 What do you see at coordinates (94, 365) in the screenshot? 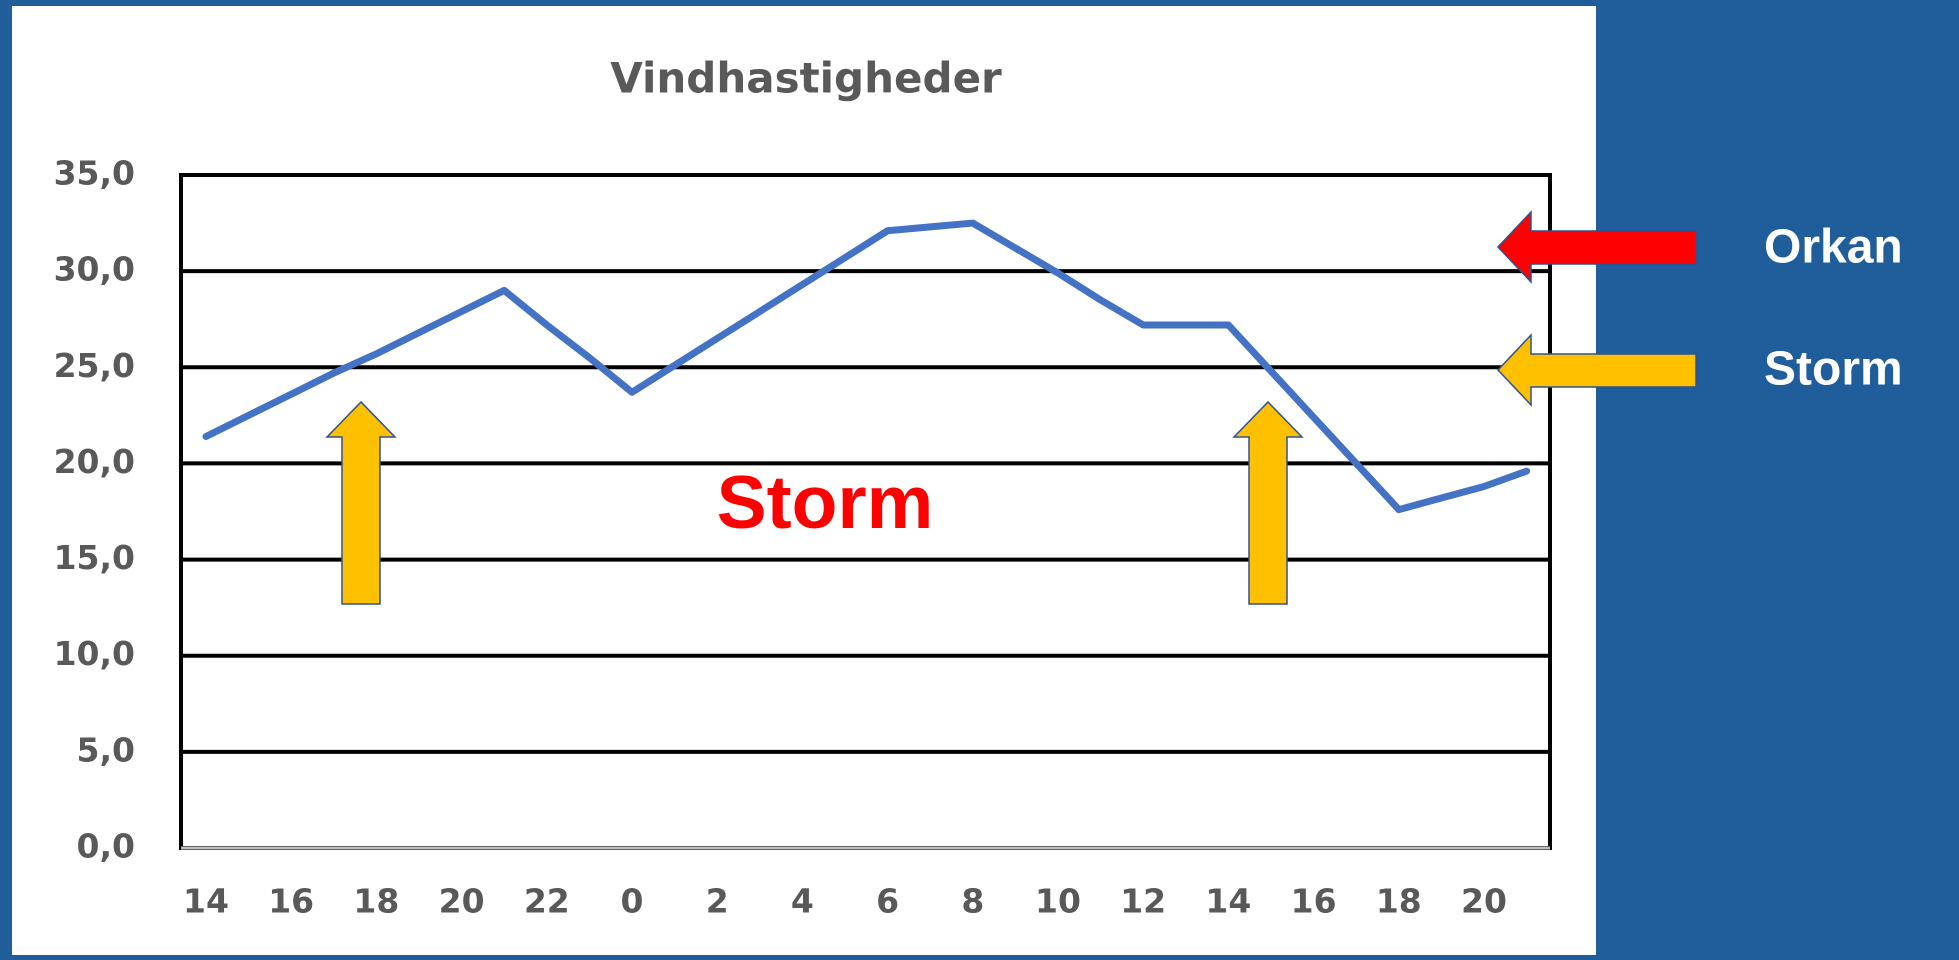
I see `y-tick-label: 25,0` at bounding box center [94, 365].